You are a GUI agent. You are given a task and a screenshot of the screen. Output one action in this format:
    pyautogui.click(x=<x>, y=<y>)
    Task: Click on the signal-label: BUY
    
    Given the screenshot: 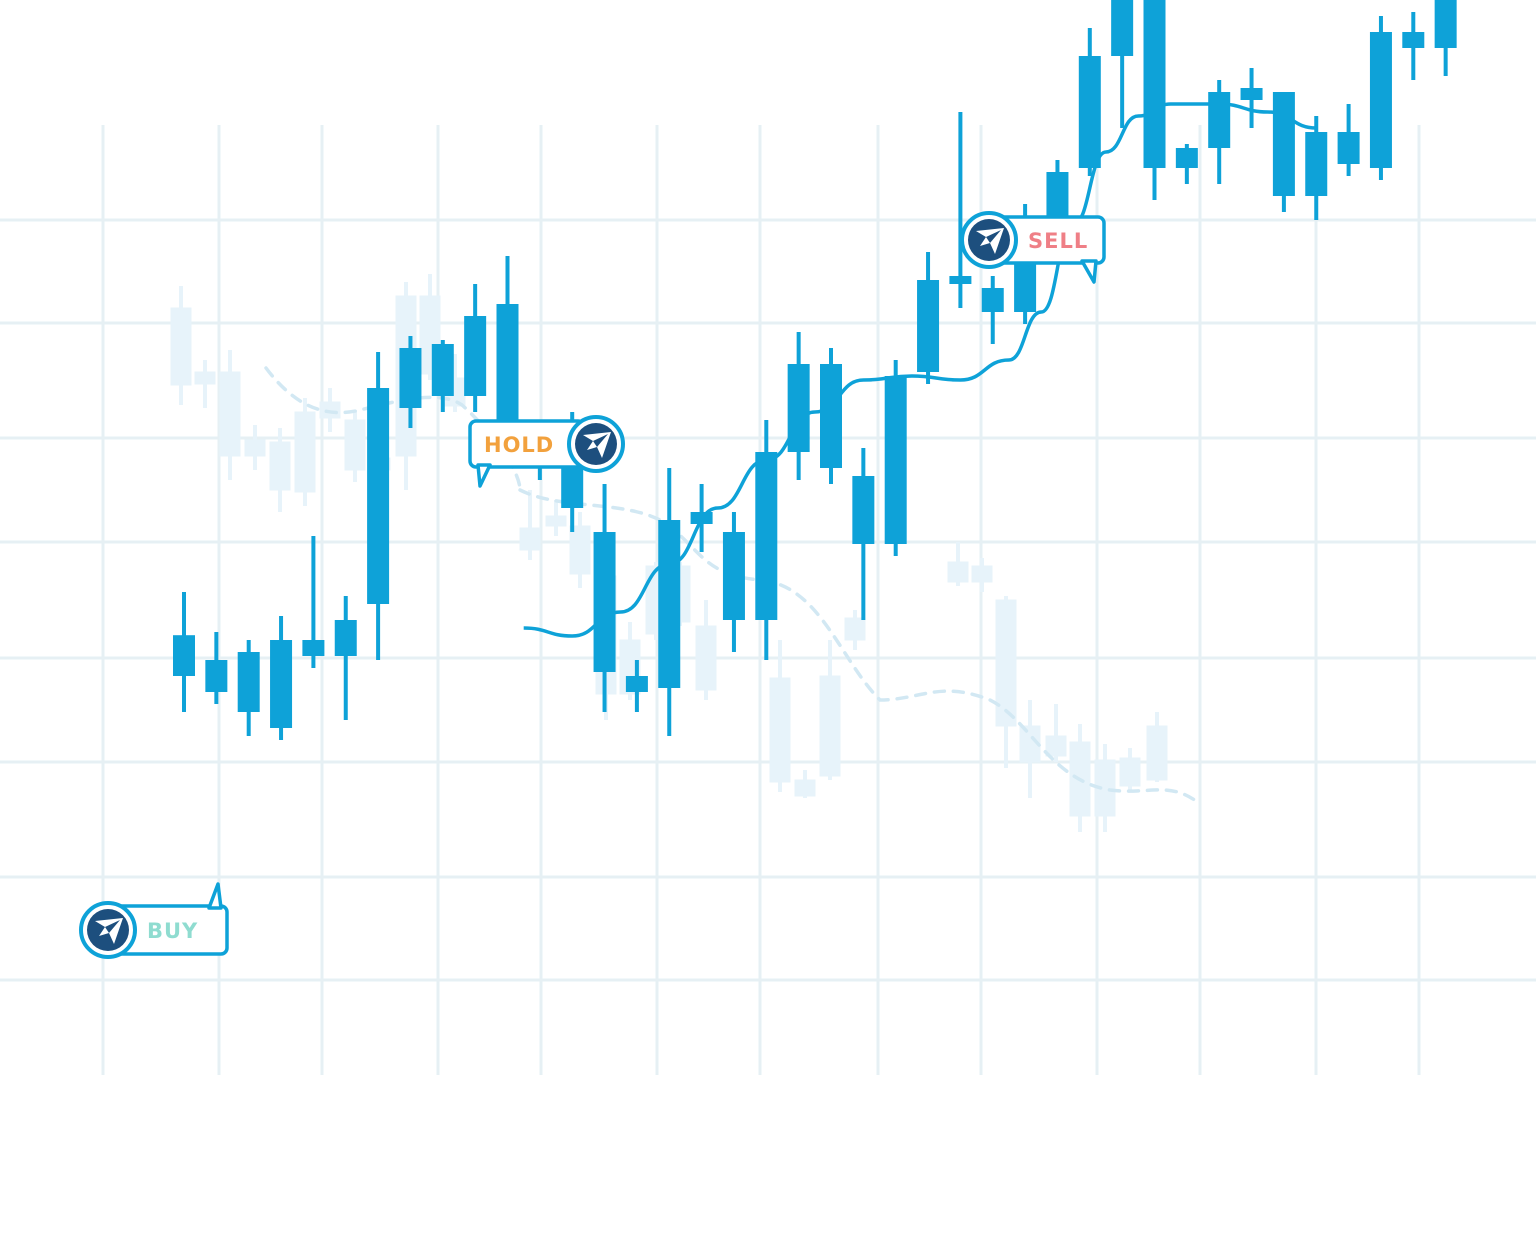 What is the action you would take?
    pyautogui.click(x=172, y=931)
    